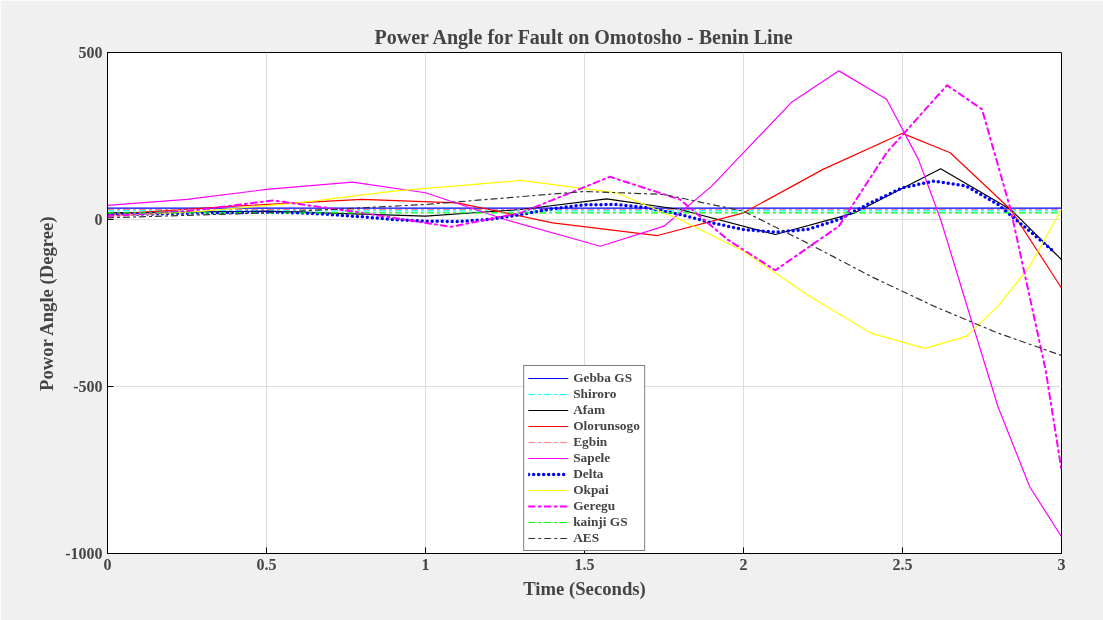 This screenshot has width=1103, height=620. Describe the element at coordinates (425, 564) in the screenshot. I see `x-tick-label: 1` at that location.